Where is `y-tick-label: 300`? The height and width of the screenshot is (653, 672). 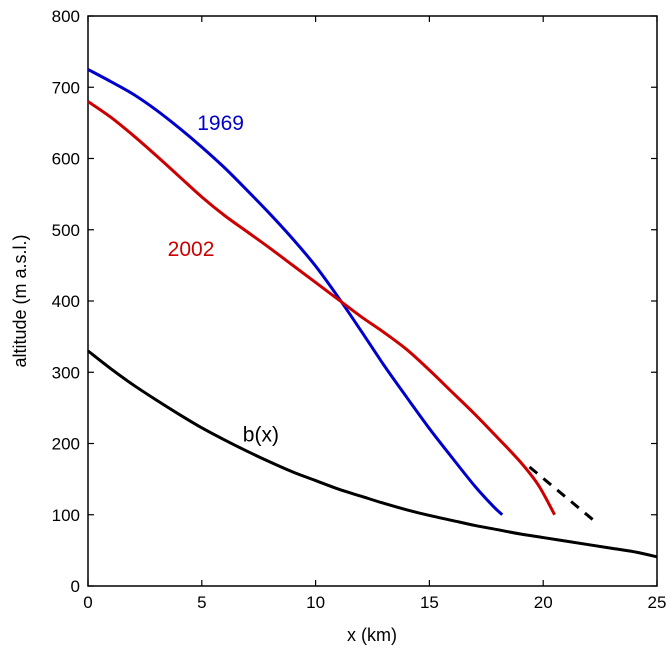 y-tick-label: 300 is located at coordinates (66, 372).